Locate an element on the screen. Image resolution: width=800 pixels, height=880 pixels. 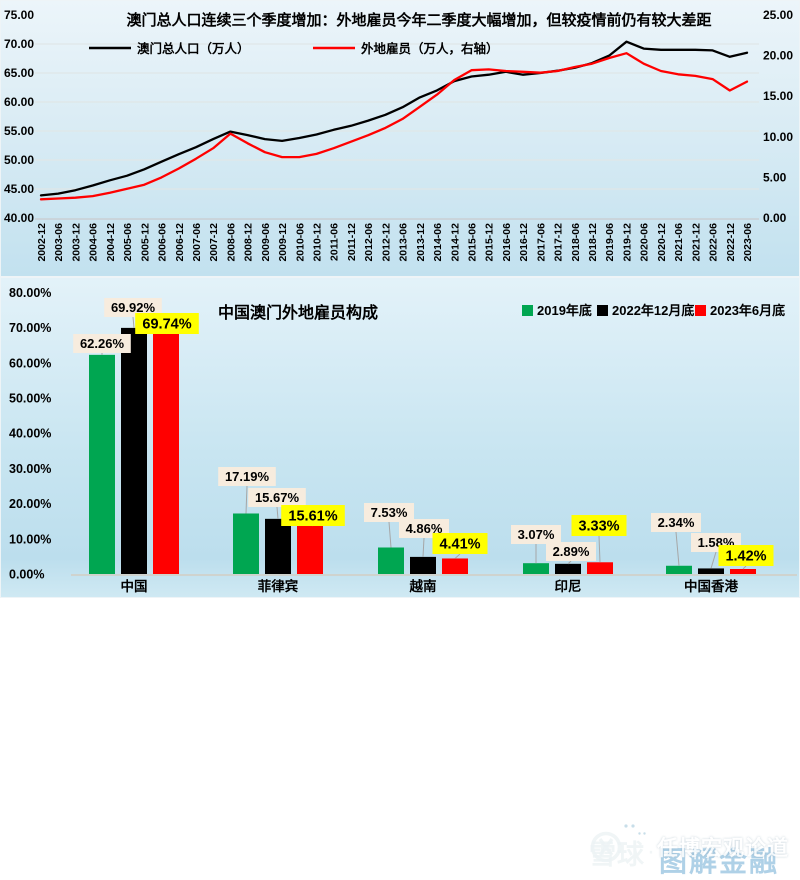
data-label: 15.67% is located at coordinates (277, 497).